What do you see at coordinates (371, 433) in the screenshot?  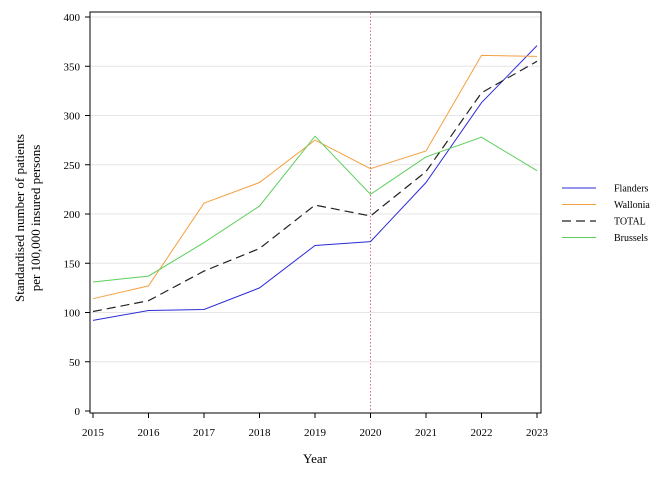 I see `x-tick-label: 2020` at bounding box center [371, 433].